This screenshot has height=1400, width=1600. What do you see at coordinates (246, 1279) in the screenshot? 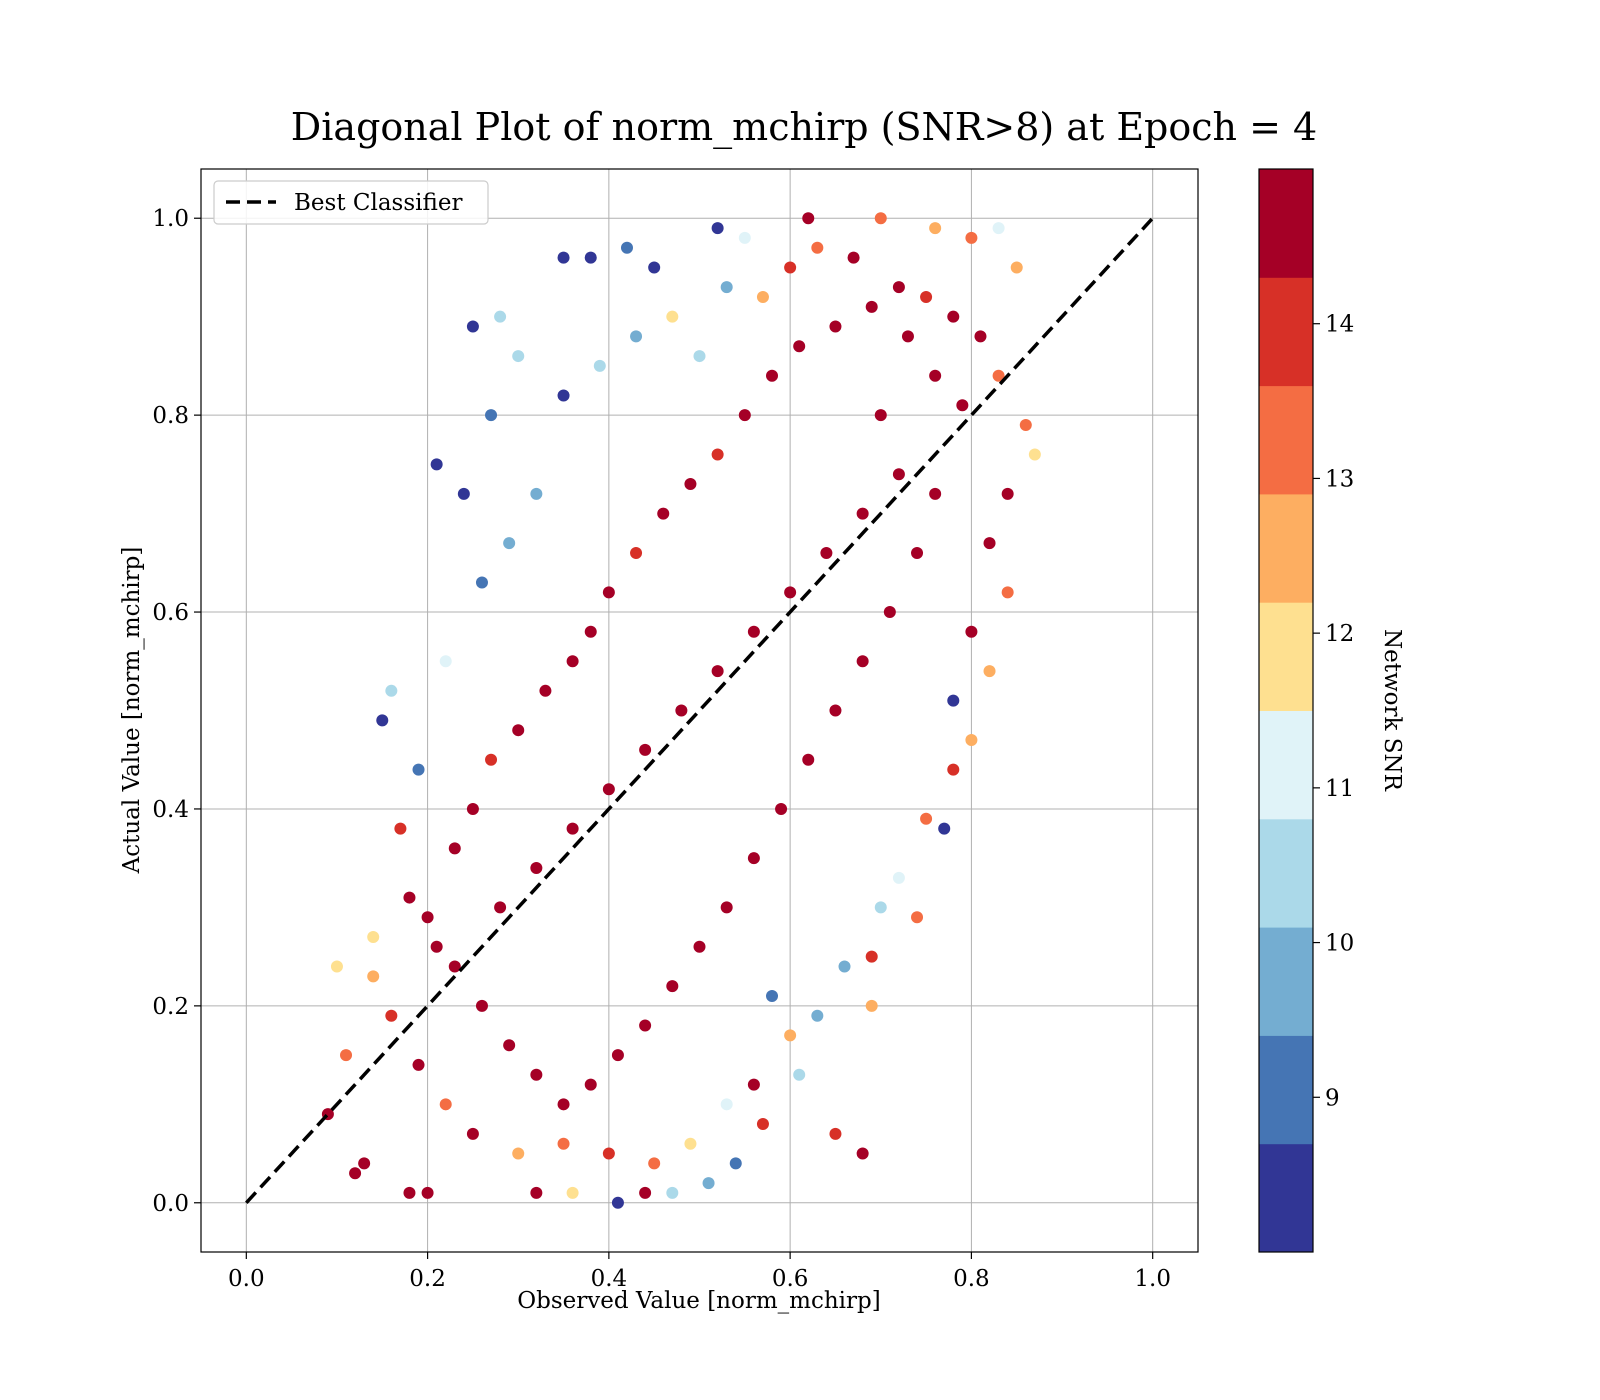
I see `x-tick-label: 0.0` at bounding box center [246, 1279].